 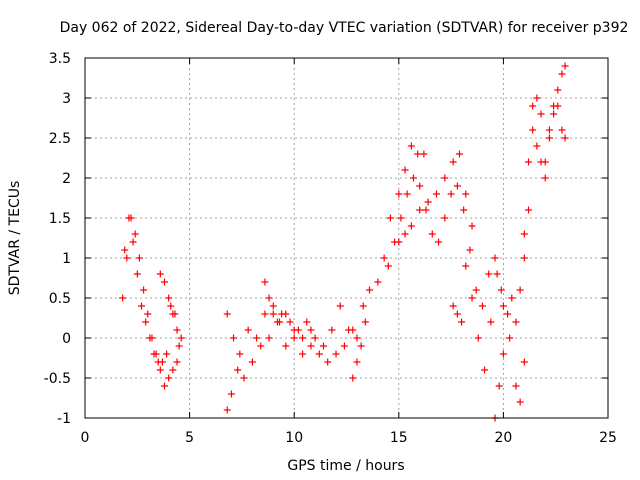 I want to click on x-tick-label: 5, so click(x=189, y=438).